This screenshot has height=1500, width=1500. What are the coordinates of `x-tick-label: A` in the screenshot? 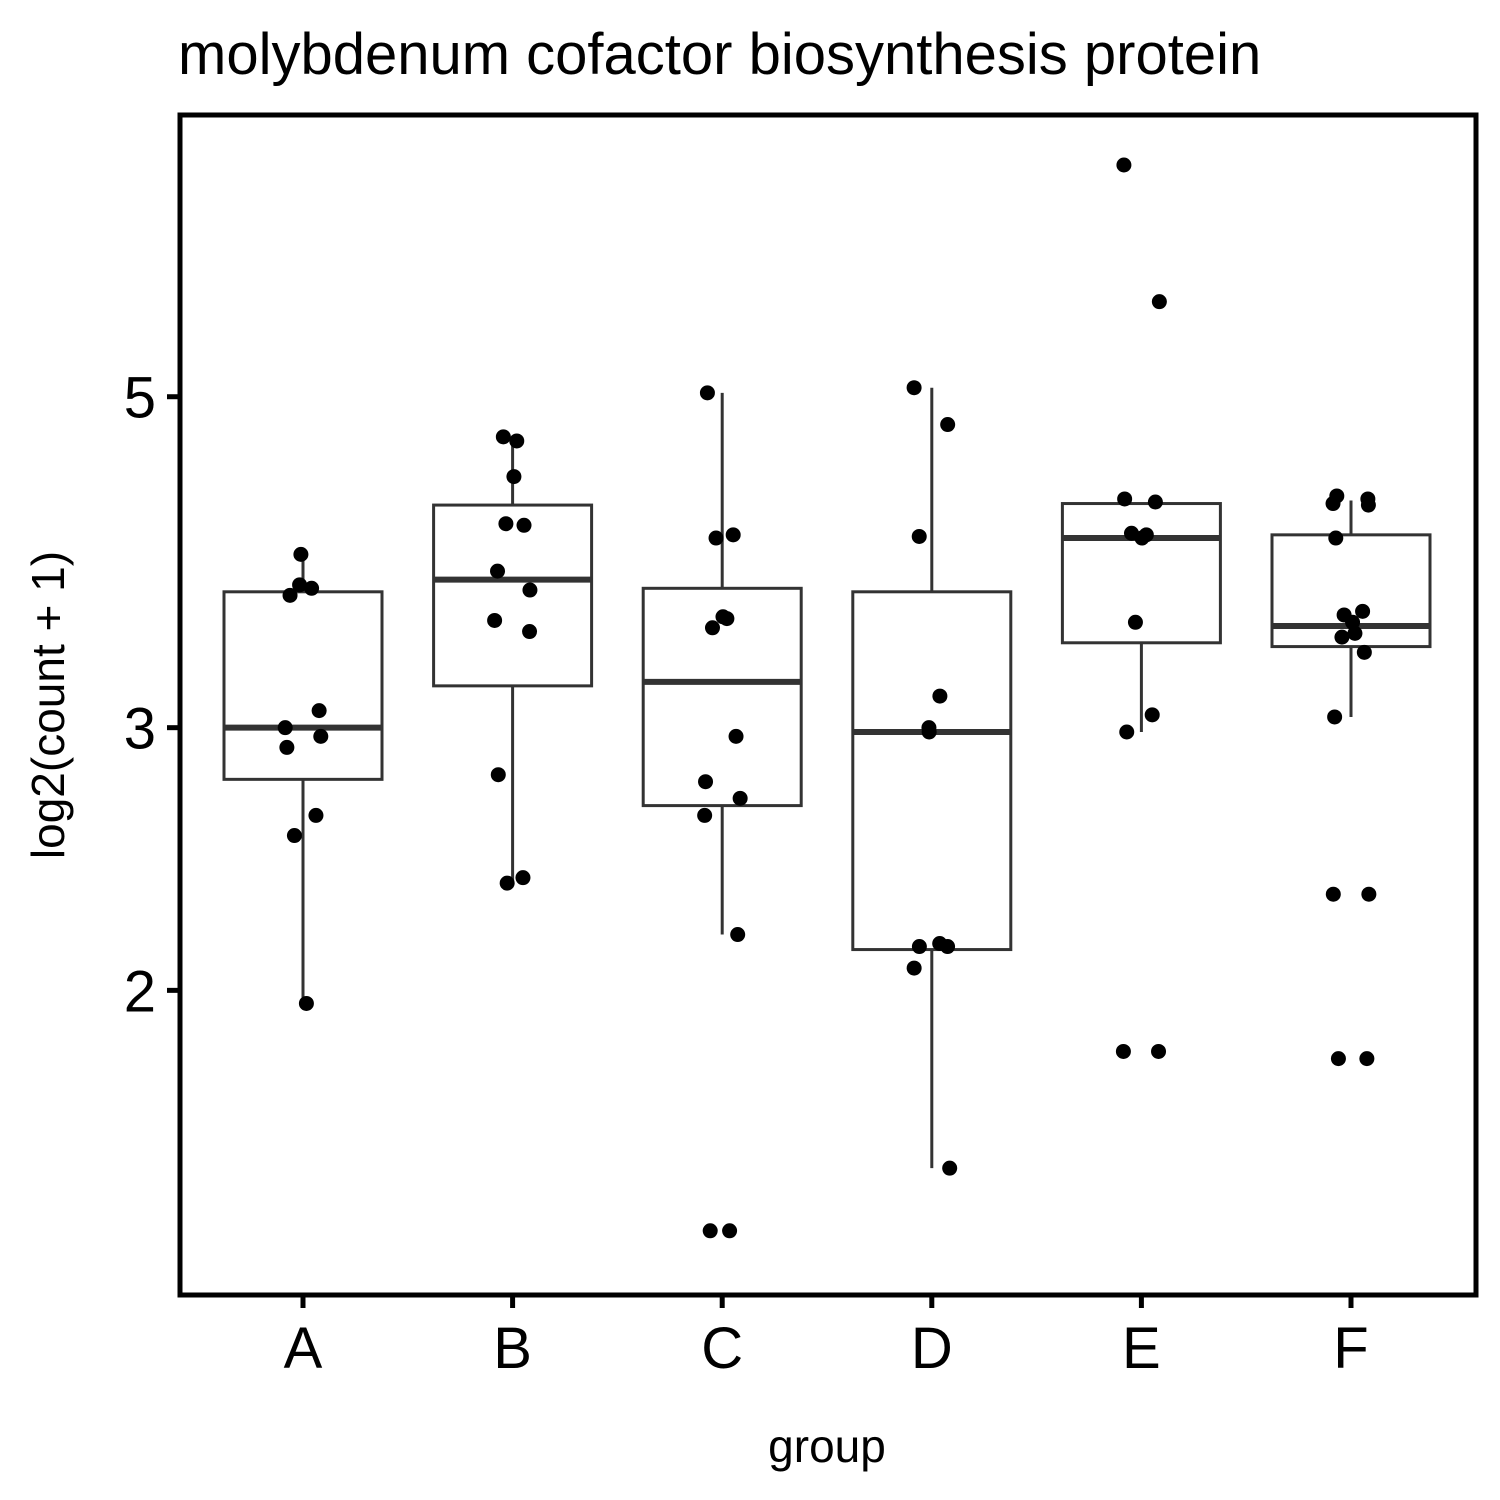 It's located at (303, 1348).